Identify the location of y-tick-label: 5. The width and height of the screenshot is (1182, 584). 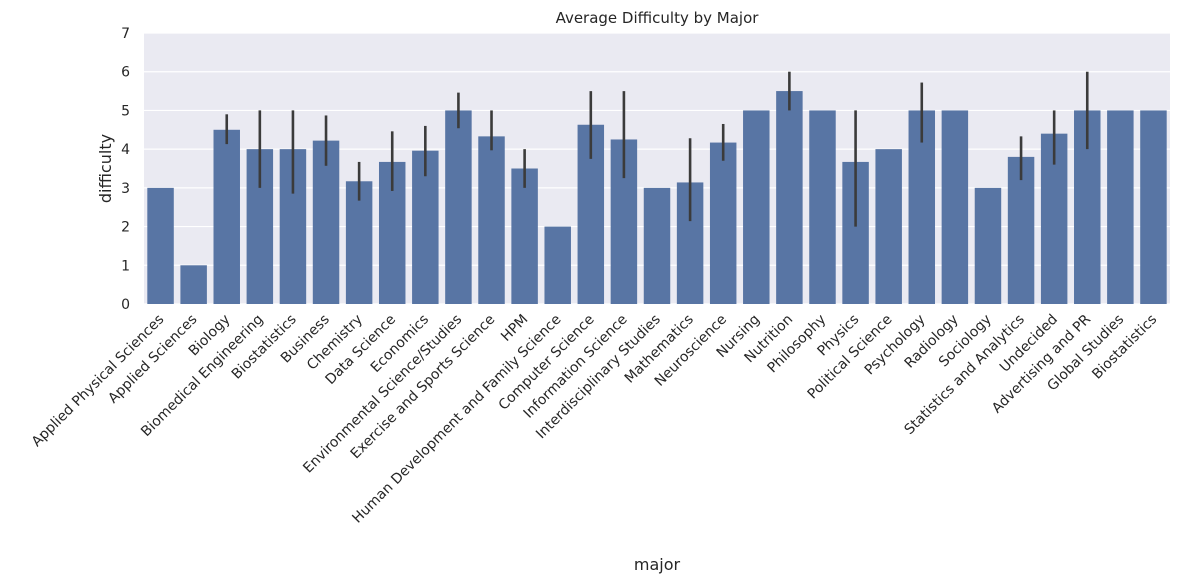
(125, 111).